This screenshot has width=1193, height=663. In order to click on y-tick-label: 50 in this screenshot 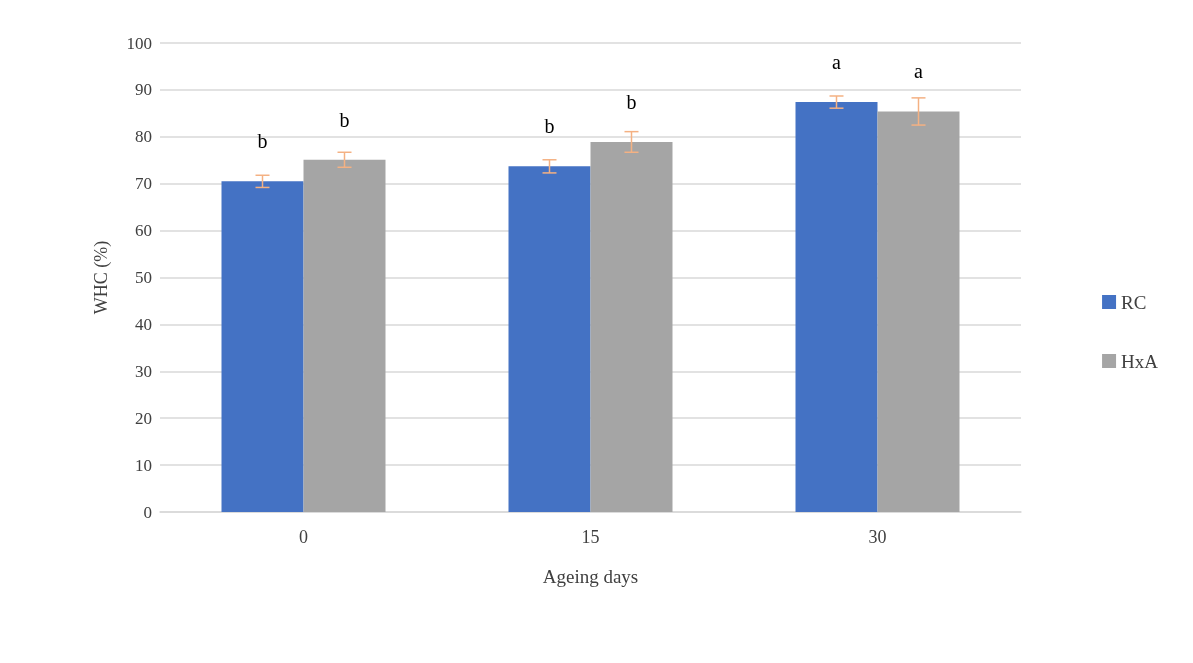, I will do `click(143, 277)`.